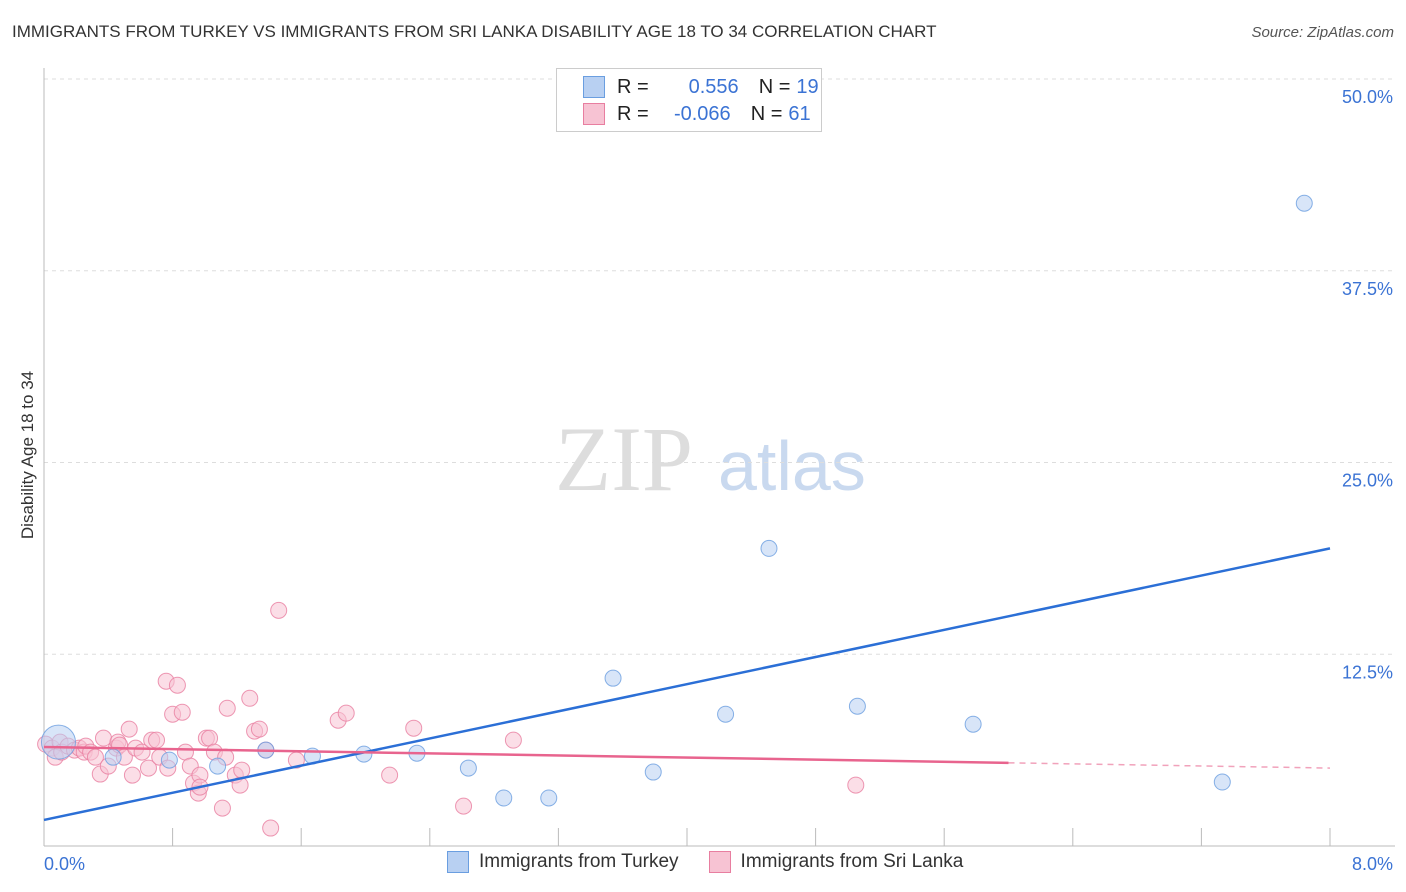 Image resolution: width=1406 pixels, height=892 pixels. Describe the element at coordinates (1169, 765) in the screenshot. I see `sri-lanka-trendline-extension` at that location.